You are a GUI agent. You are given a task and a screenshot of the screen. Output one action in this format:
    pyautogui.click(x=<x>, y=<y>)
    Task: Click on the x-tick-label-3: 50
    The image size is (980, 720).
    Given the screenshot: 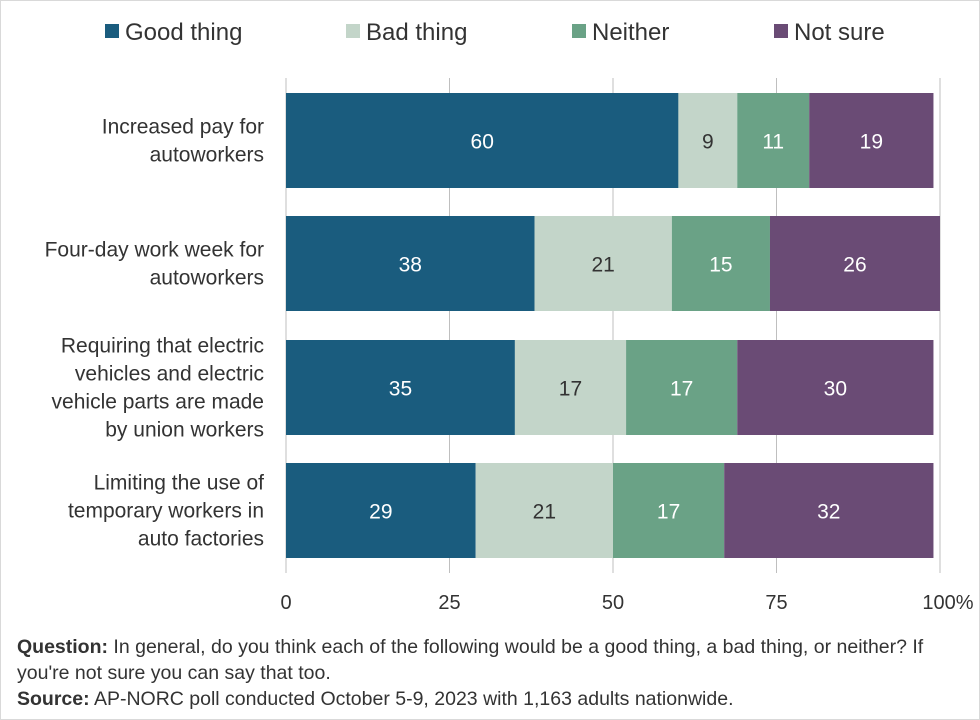 What is the action you would take?
    pyautogui.click(x=613, y=603)
    